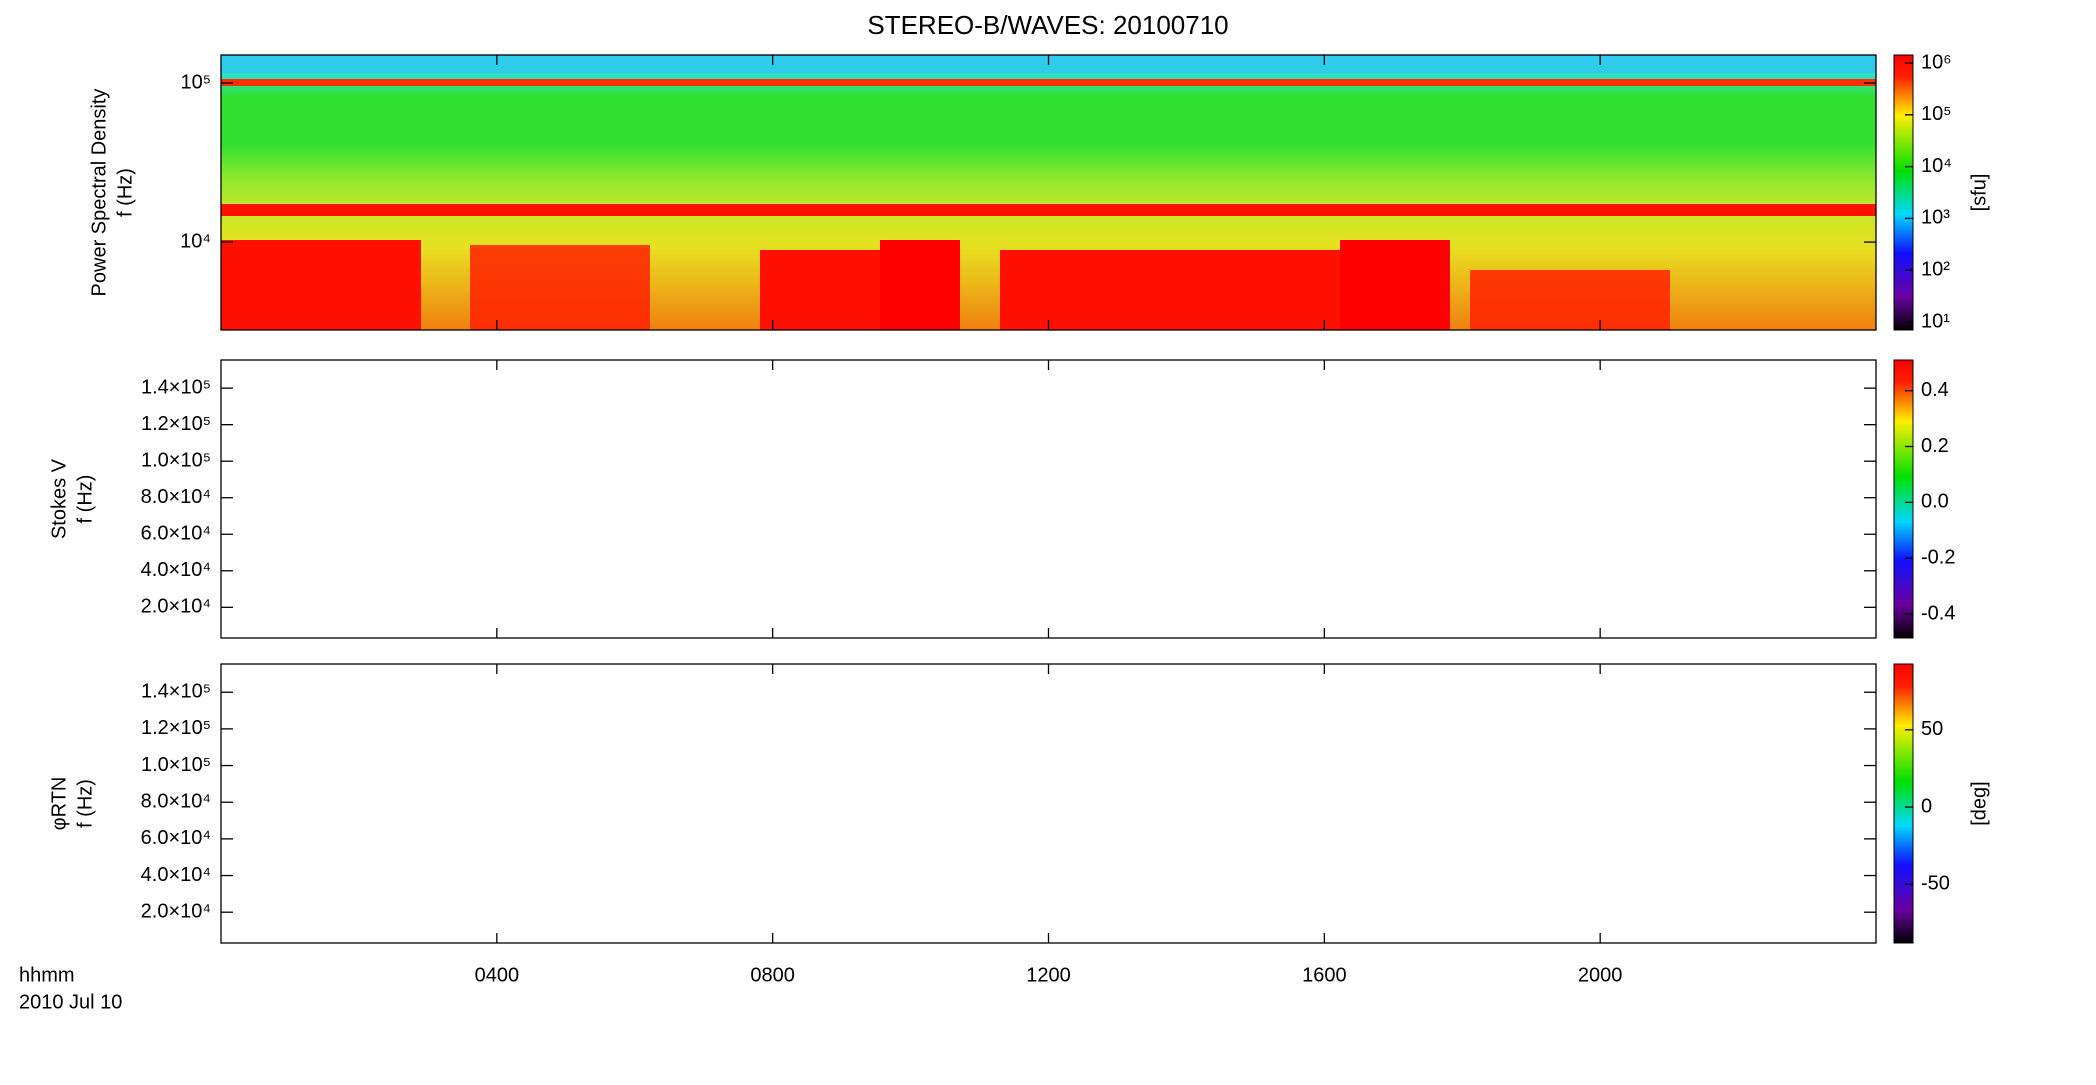  Describe the element at coordinates (1979, 803) in the screenshot. I see `colorbar-label: [deg]` at that location.